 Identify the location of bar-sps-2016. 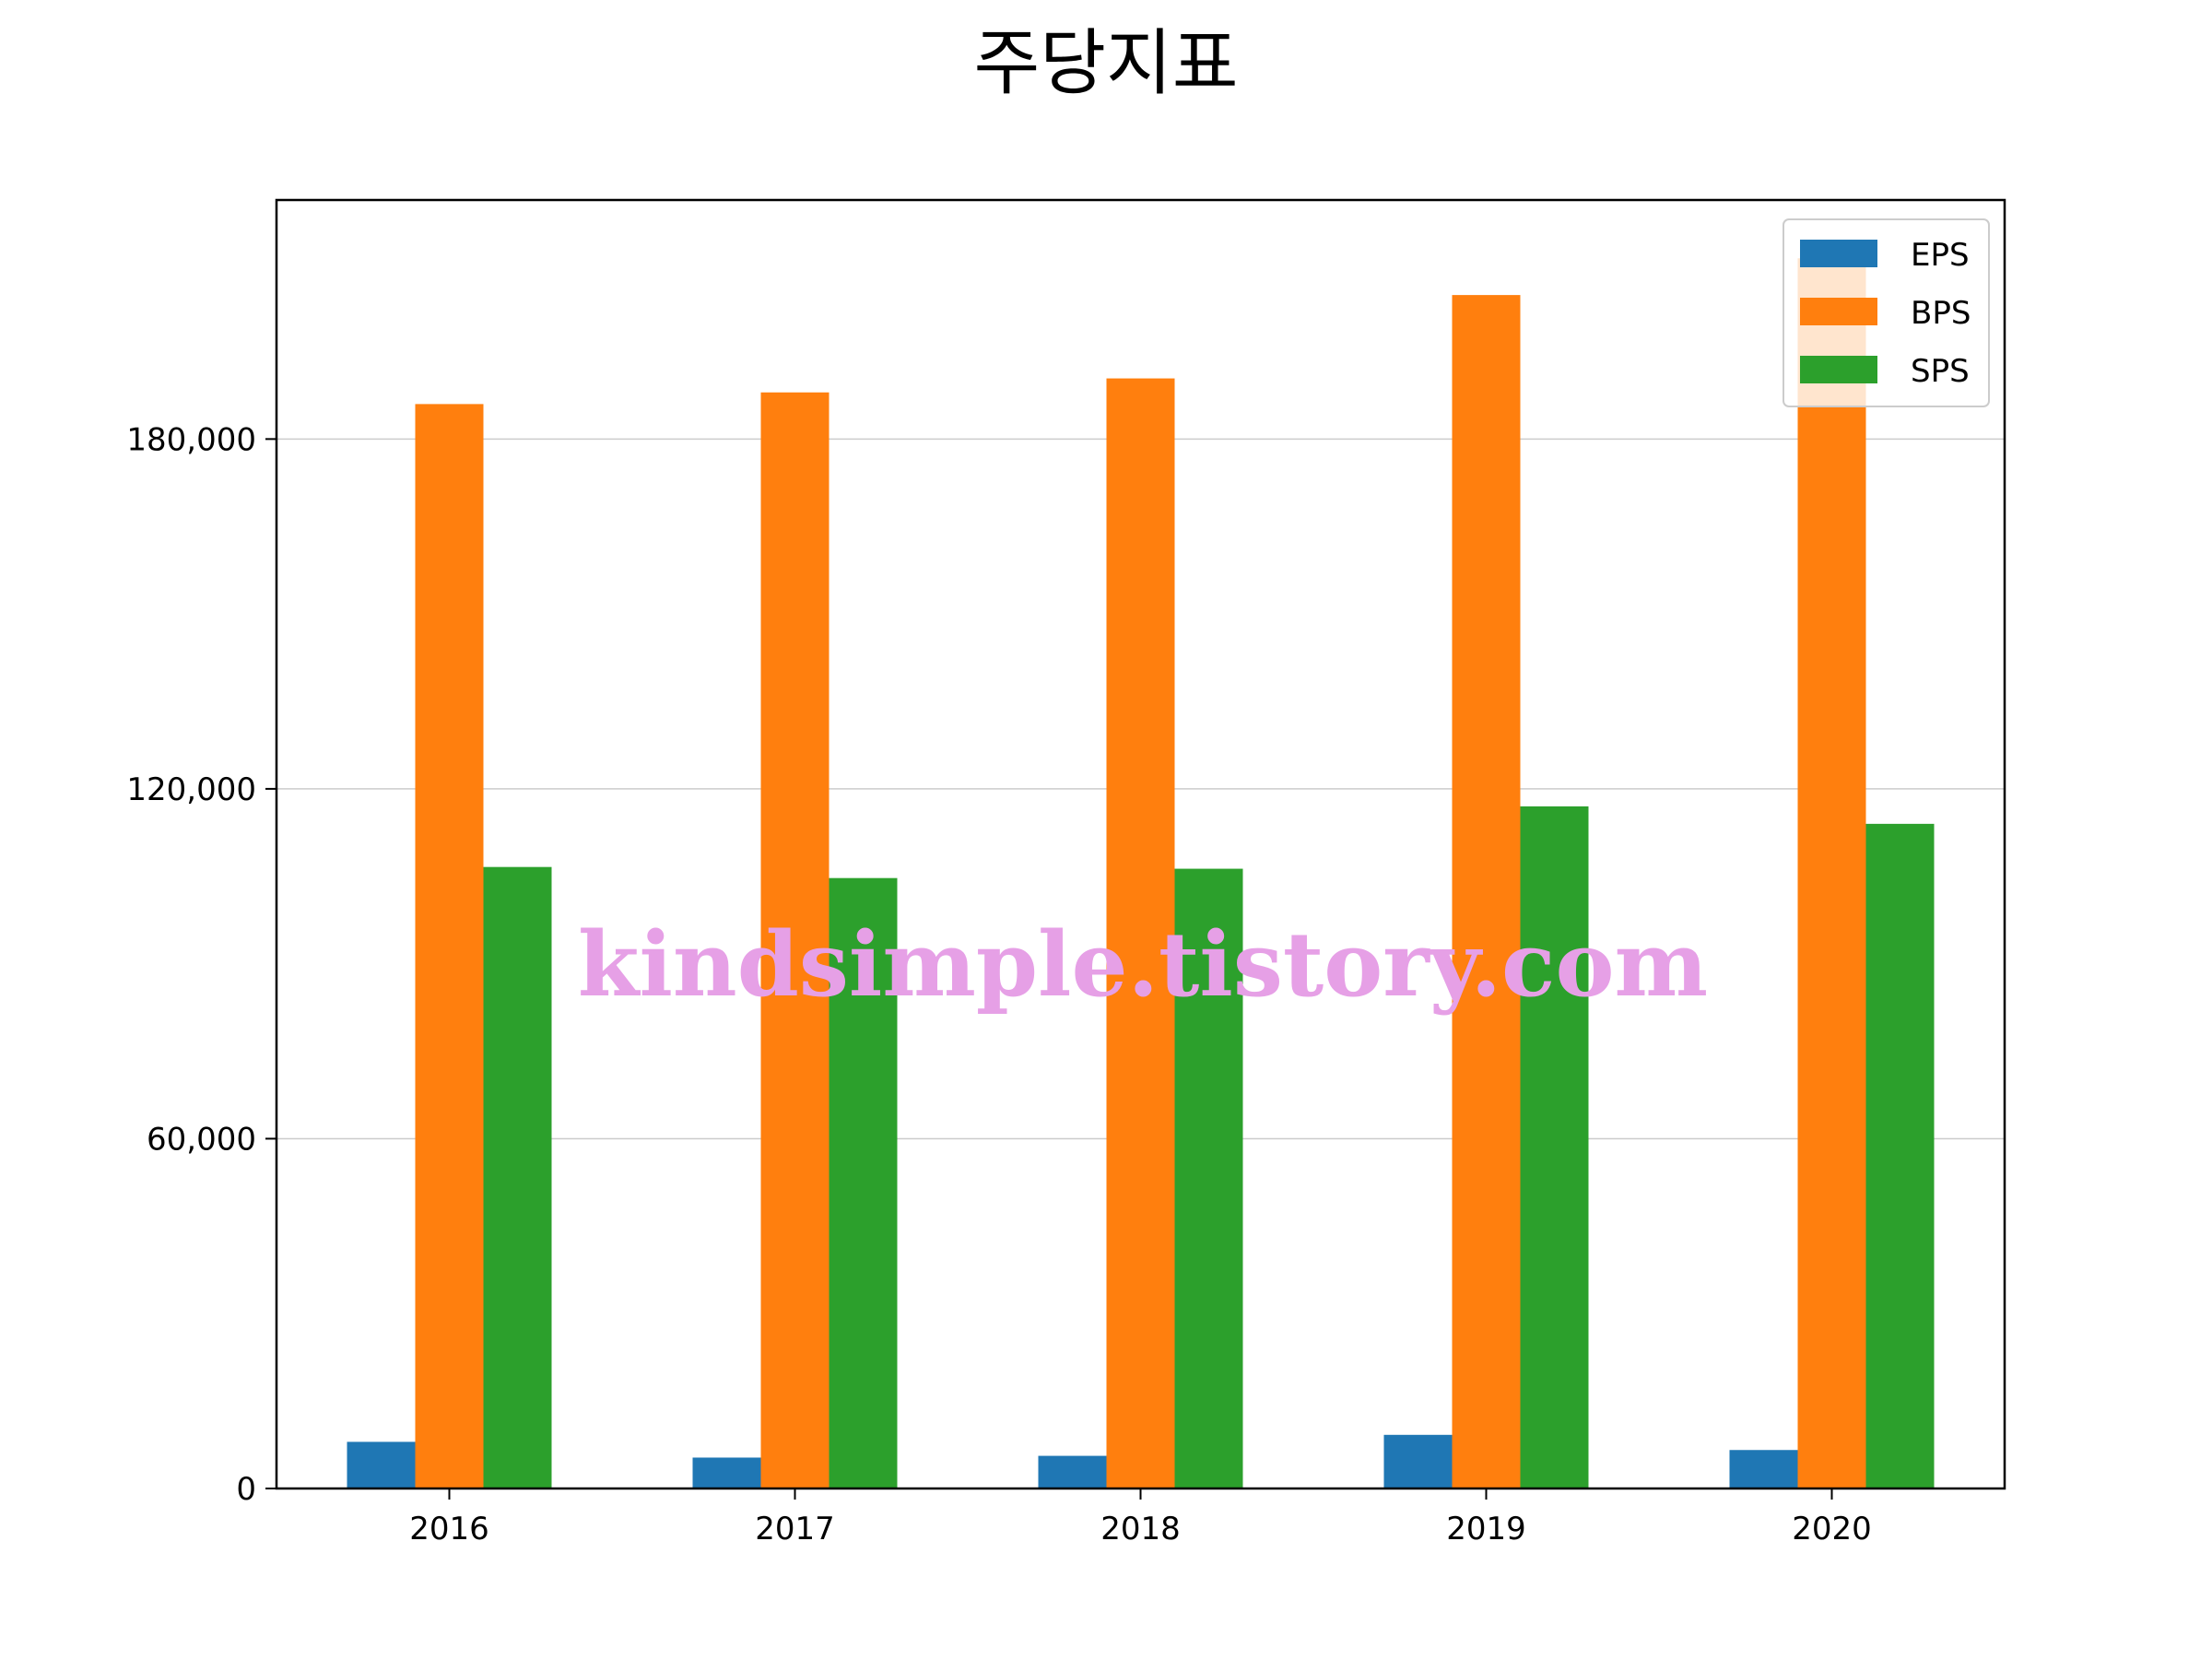
(517, 1177).